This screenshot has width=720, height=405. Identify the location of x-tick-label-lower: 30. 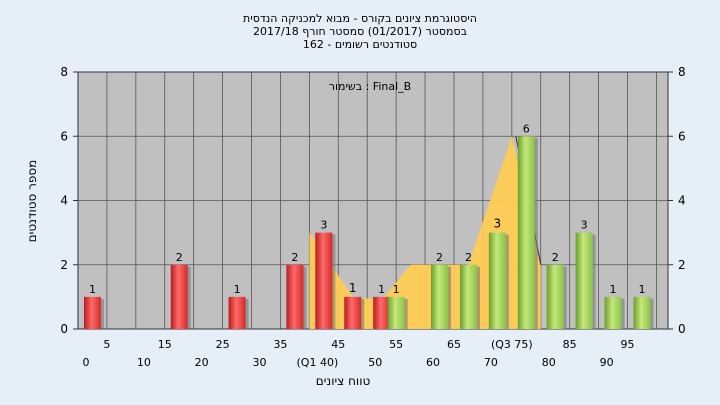
(260, 362).